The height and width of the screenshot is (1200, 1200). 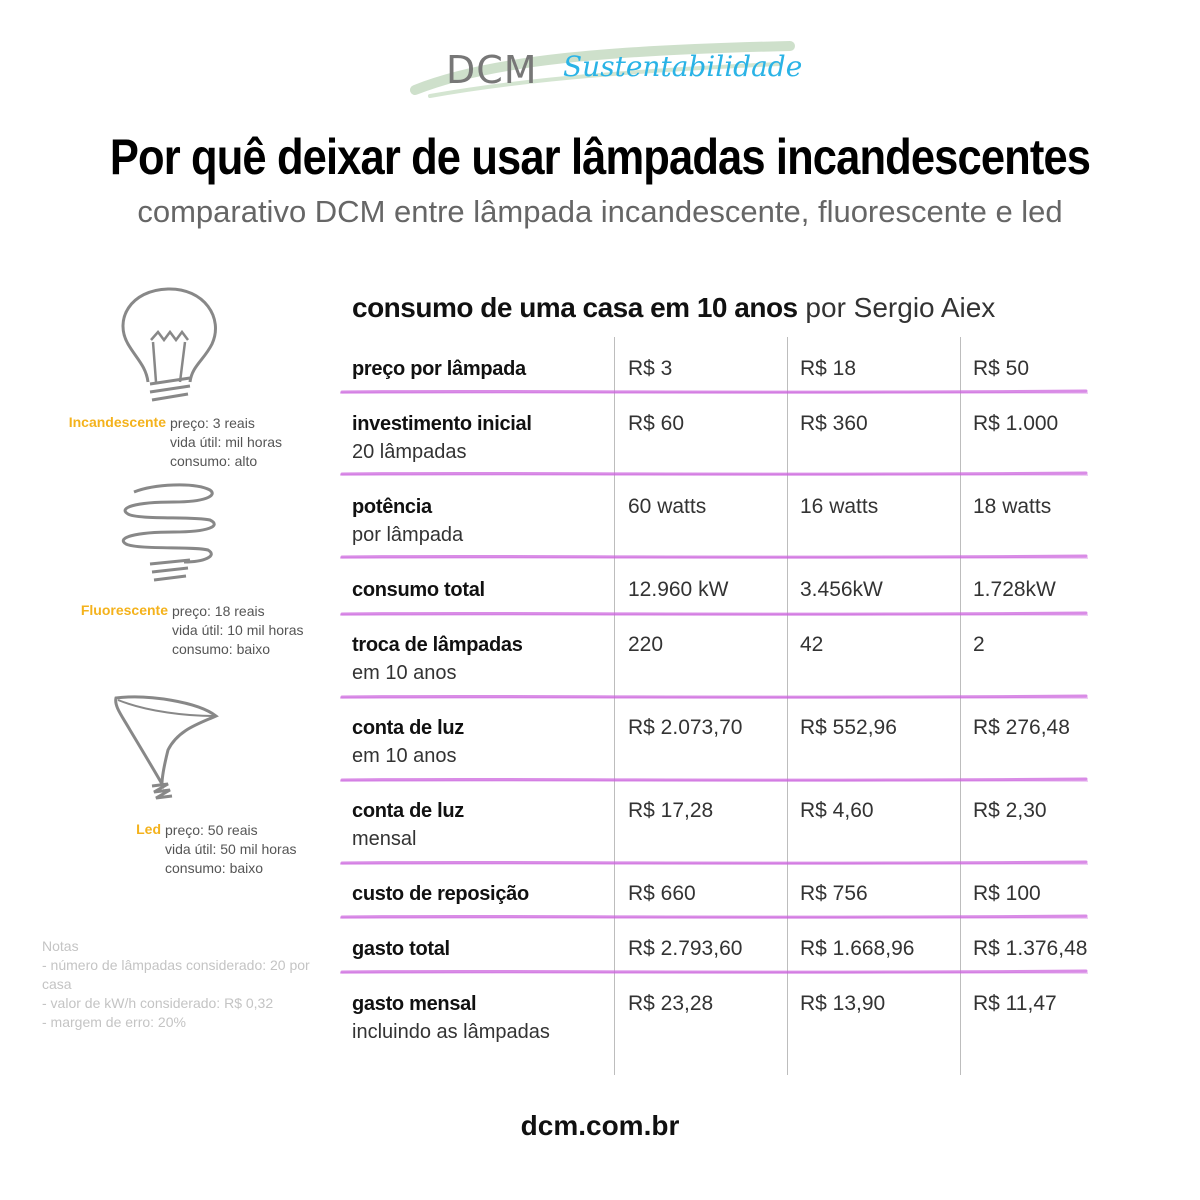 I want to click on row-label-main: gasto total, so click(x=401, y=949).